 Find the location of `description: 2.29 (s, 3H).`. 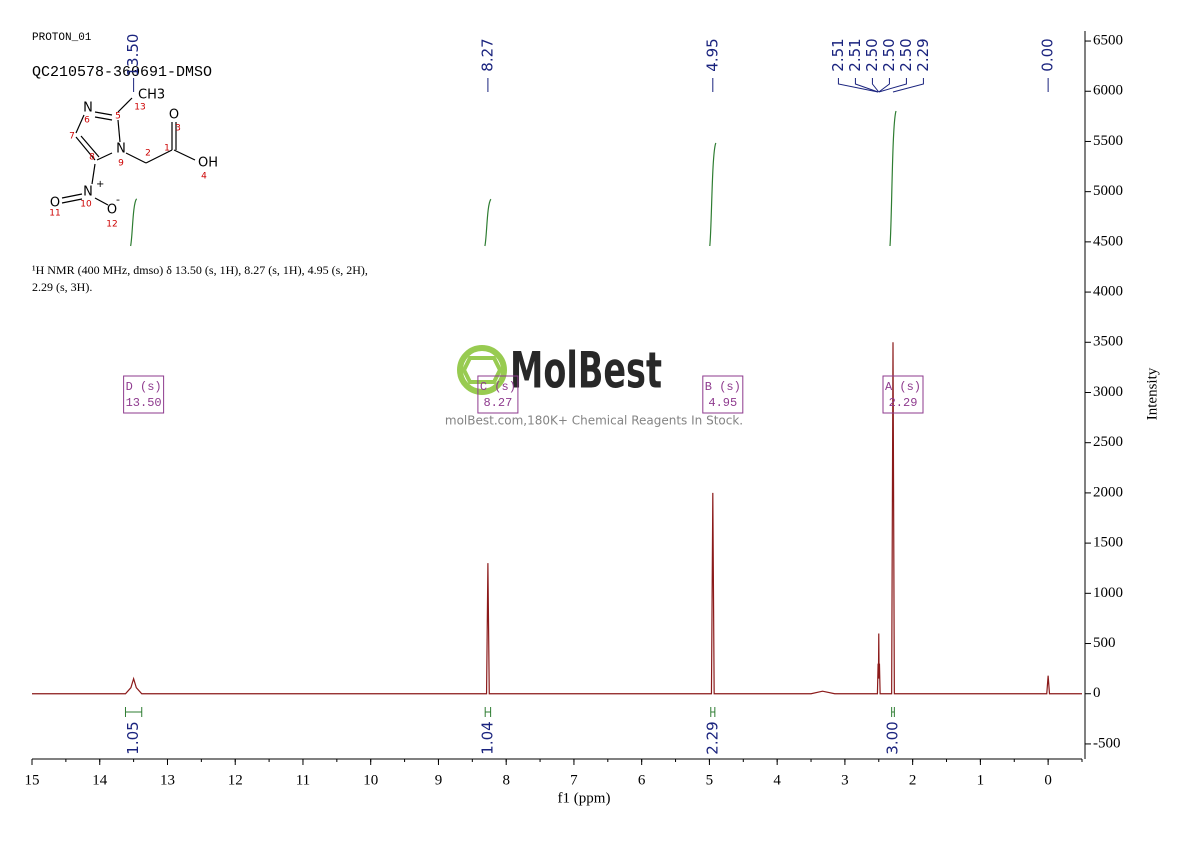

description: 2.29 (s, 3H). is located at coordinates (62, 287).